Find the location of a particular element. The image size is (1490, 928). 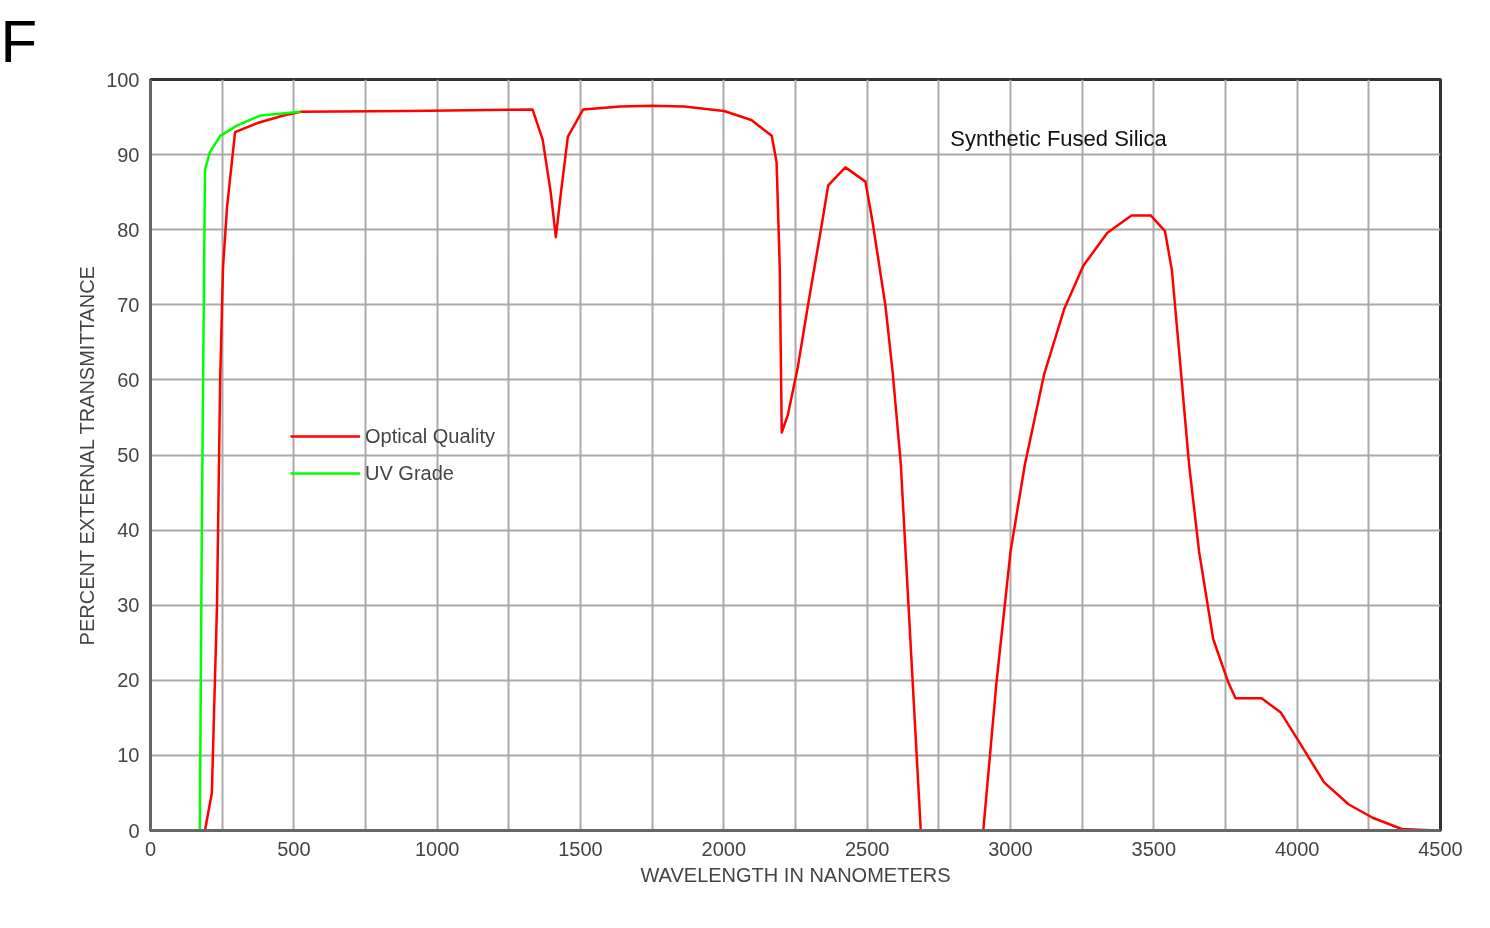

x-tick-label: 4500 is located at coordinates (1440, 848).